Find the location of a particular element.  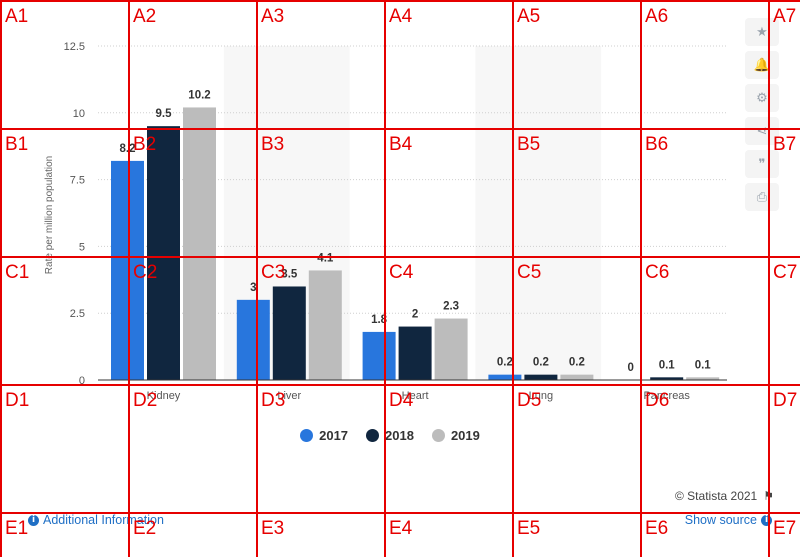

data-label: 2 is located at coordinates (415, 315).